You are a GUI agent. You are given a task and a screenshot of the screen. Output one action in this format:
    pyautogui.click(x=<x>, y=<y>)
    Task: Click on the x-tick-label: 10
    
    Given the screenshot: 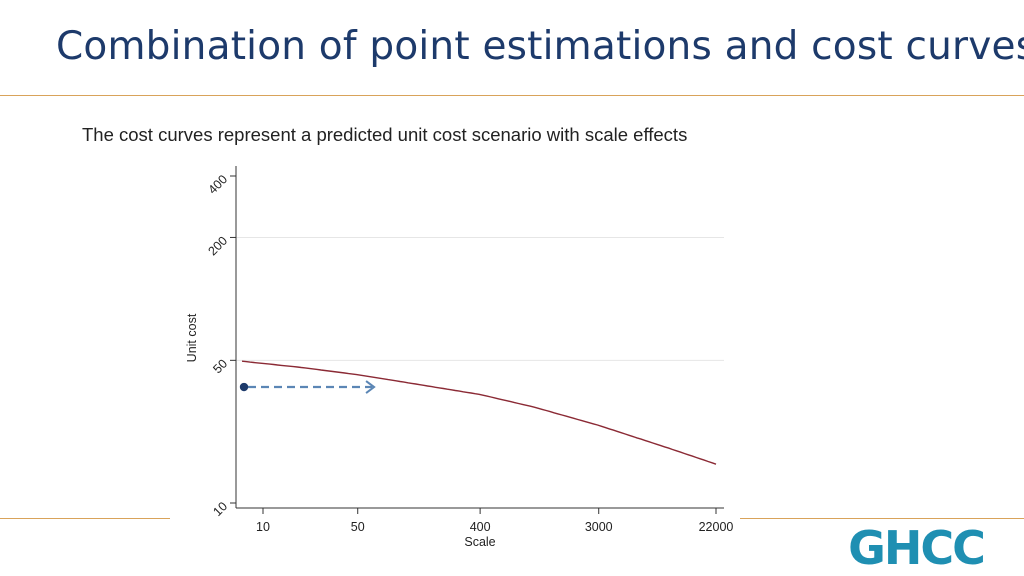 What is the action you would take?
    pyautogui.click(x=263, y=527)
    